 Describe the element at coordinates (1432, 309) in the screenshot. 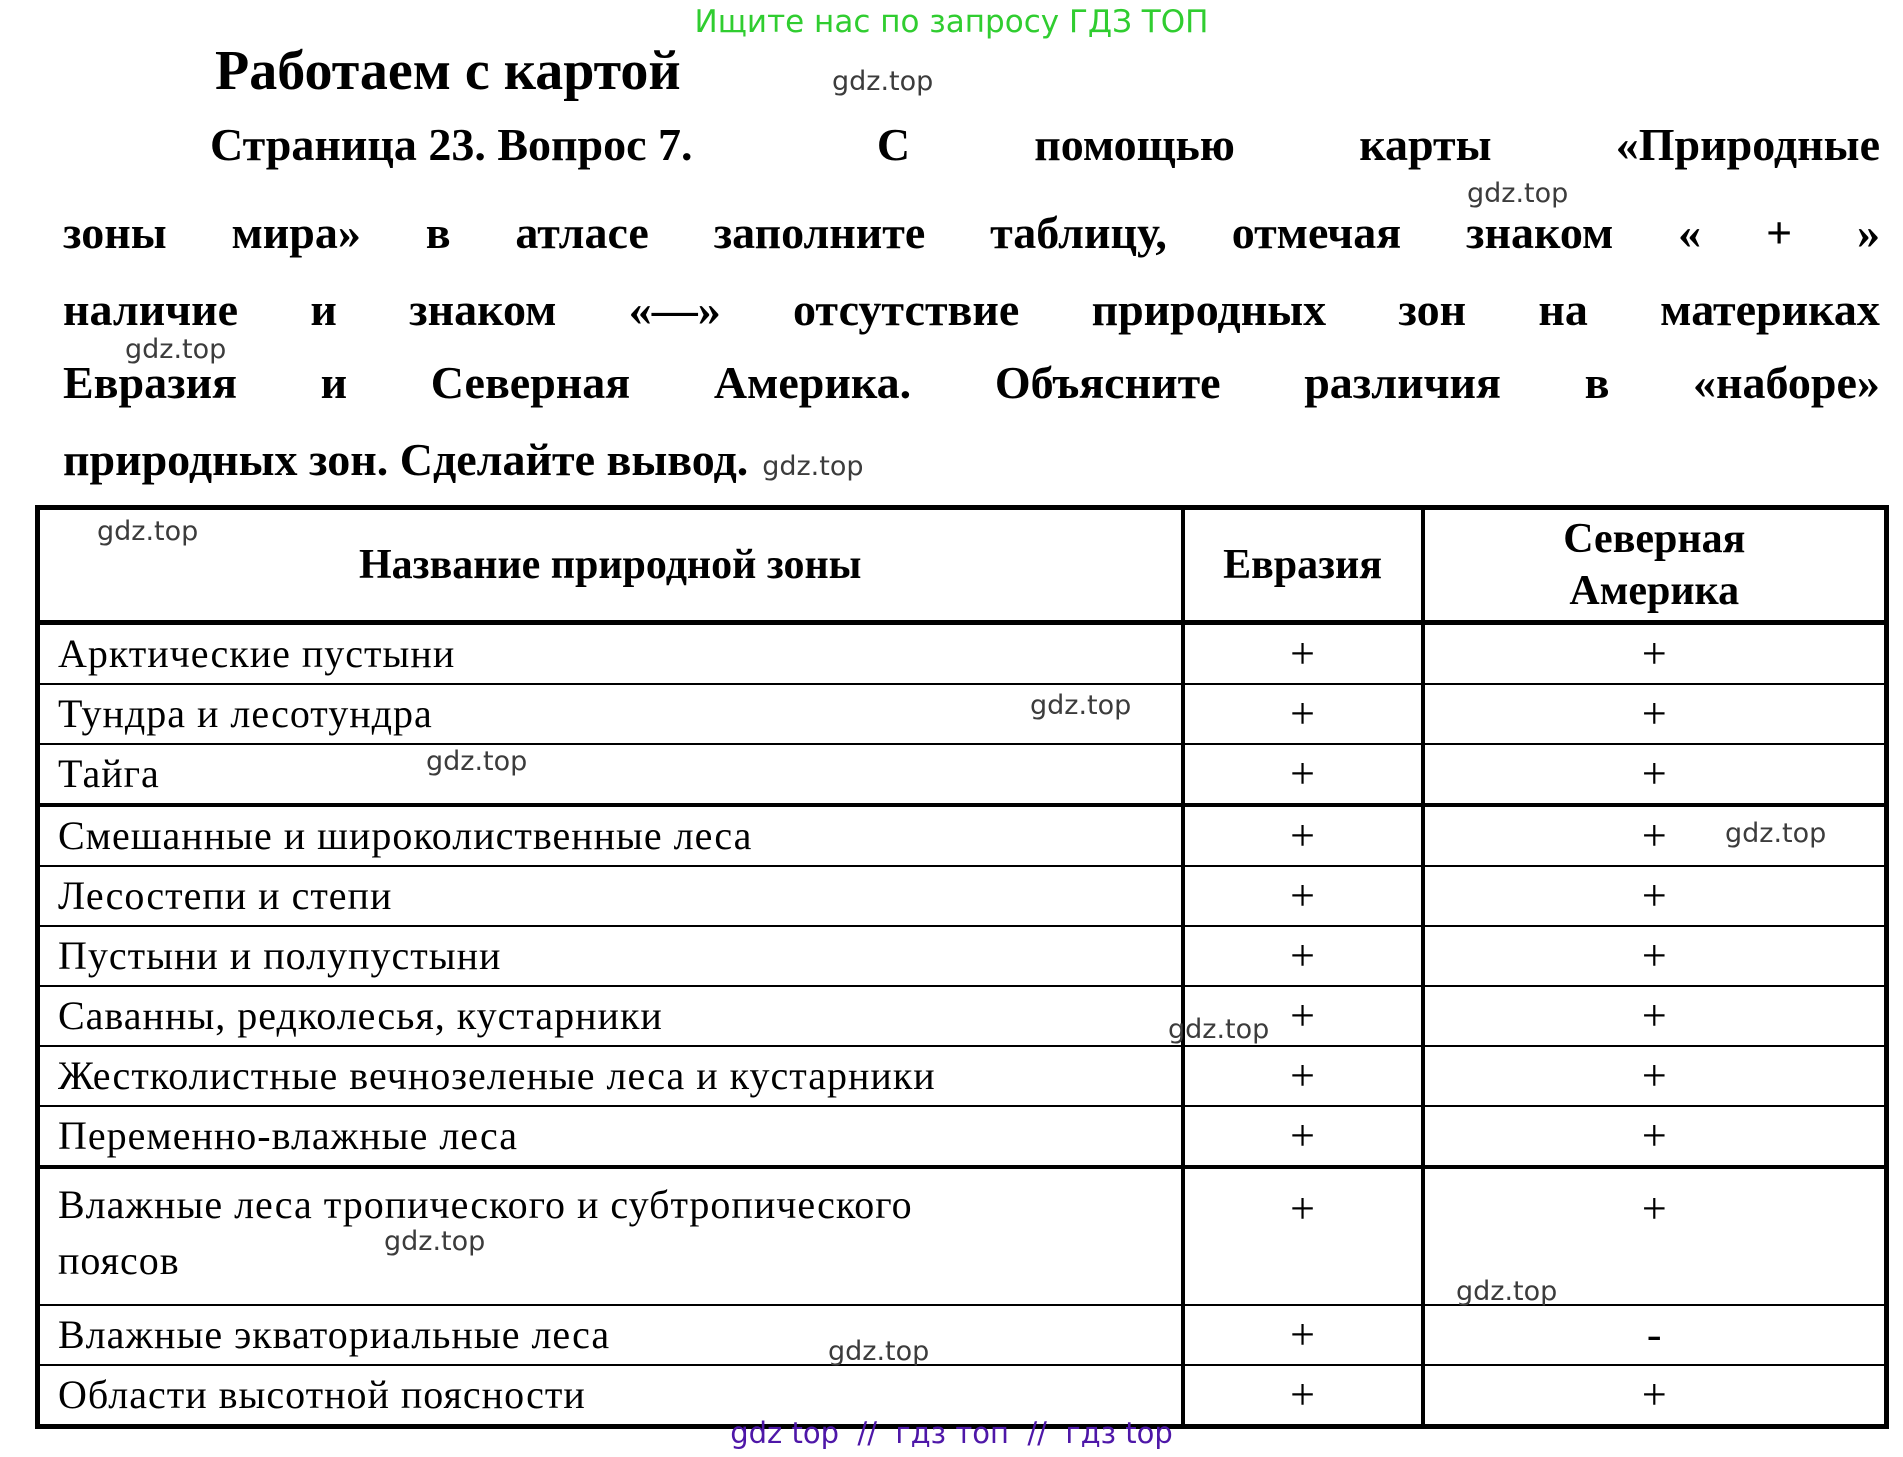

I see `word: зон` at that location.